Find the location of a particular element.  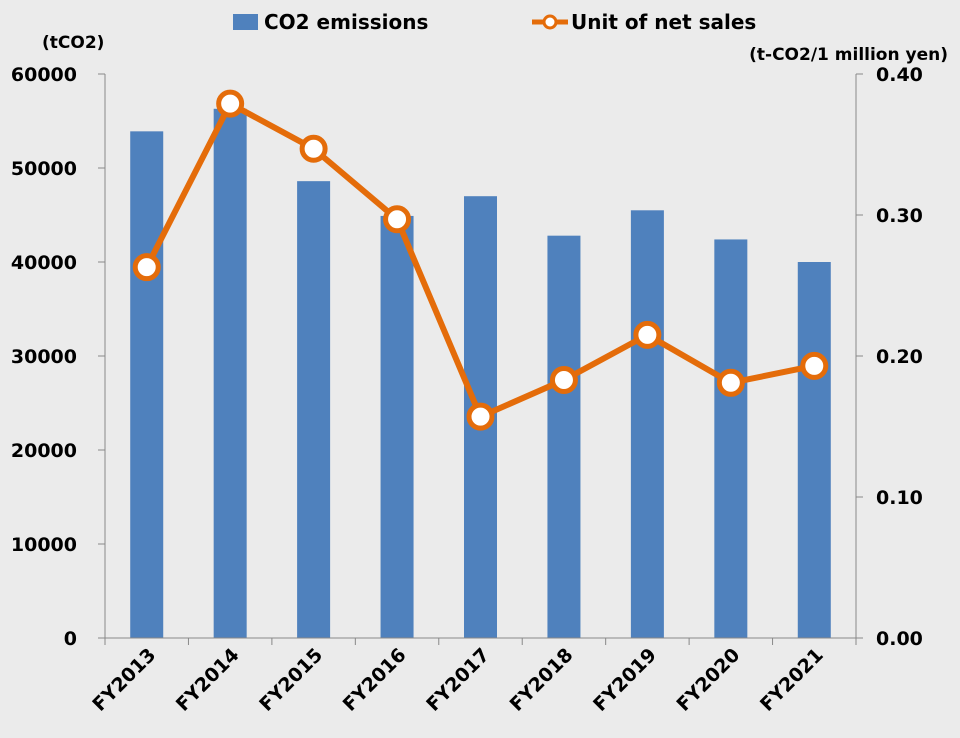

point-FY2019 is located at coordinates (647, 334).